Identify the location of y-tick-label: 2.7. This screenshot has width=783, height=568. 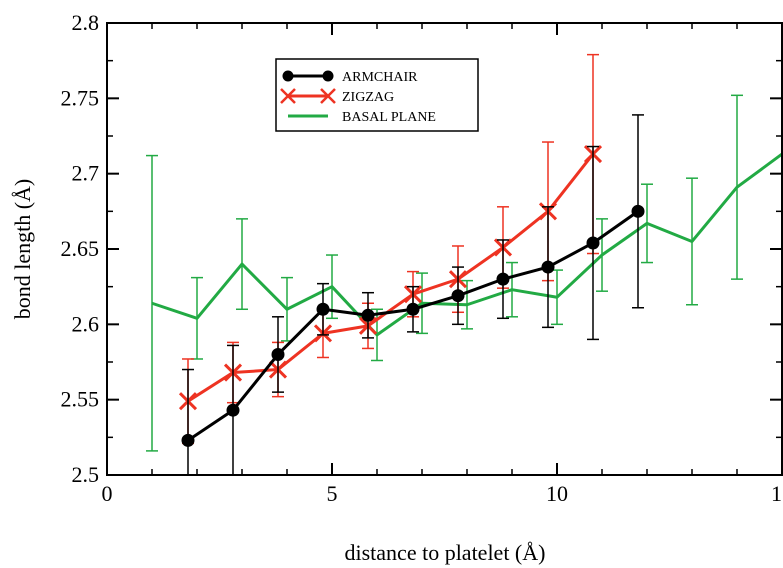
(86, 173).